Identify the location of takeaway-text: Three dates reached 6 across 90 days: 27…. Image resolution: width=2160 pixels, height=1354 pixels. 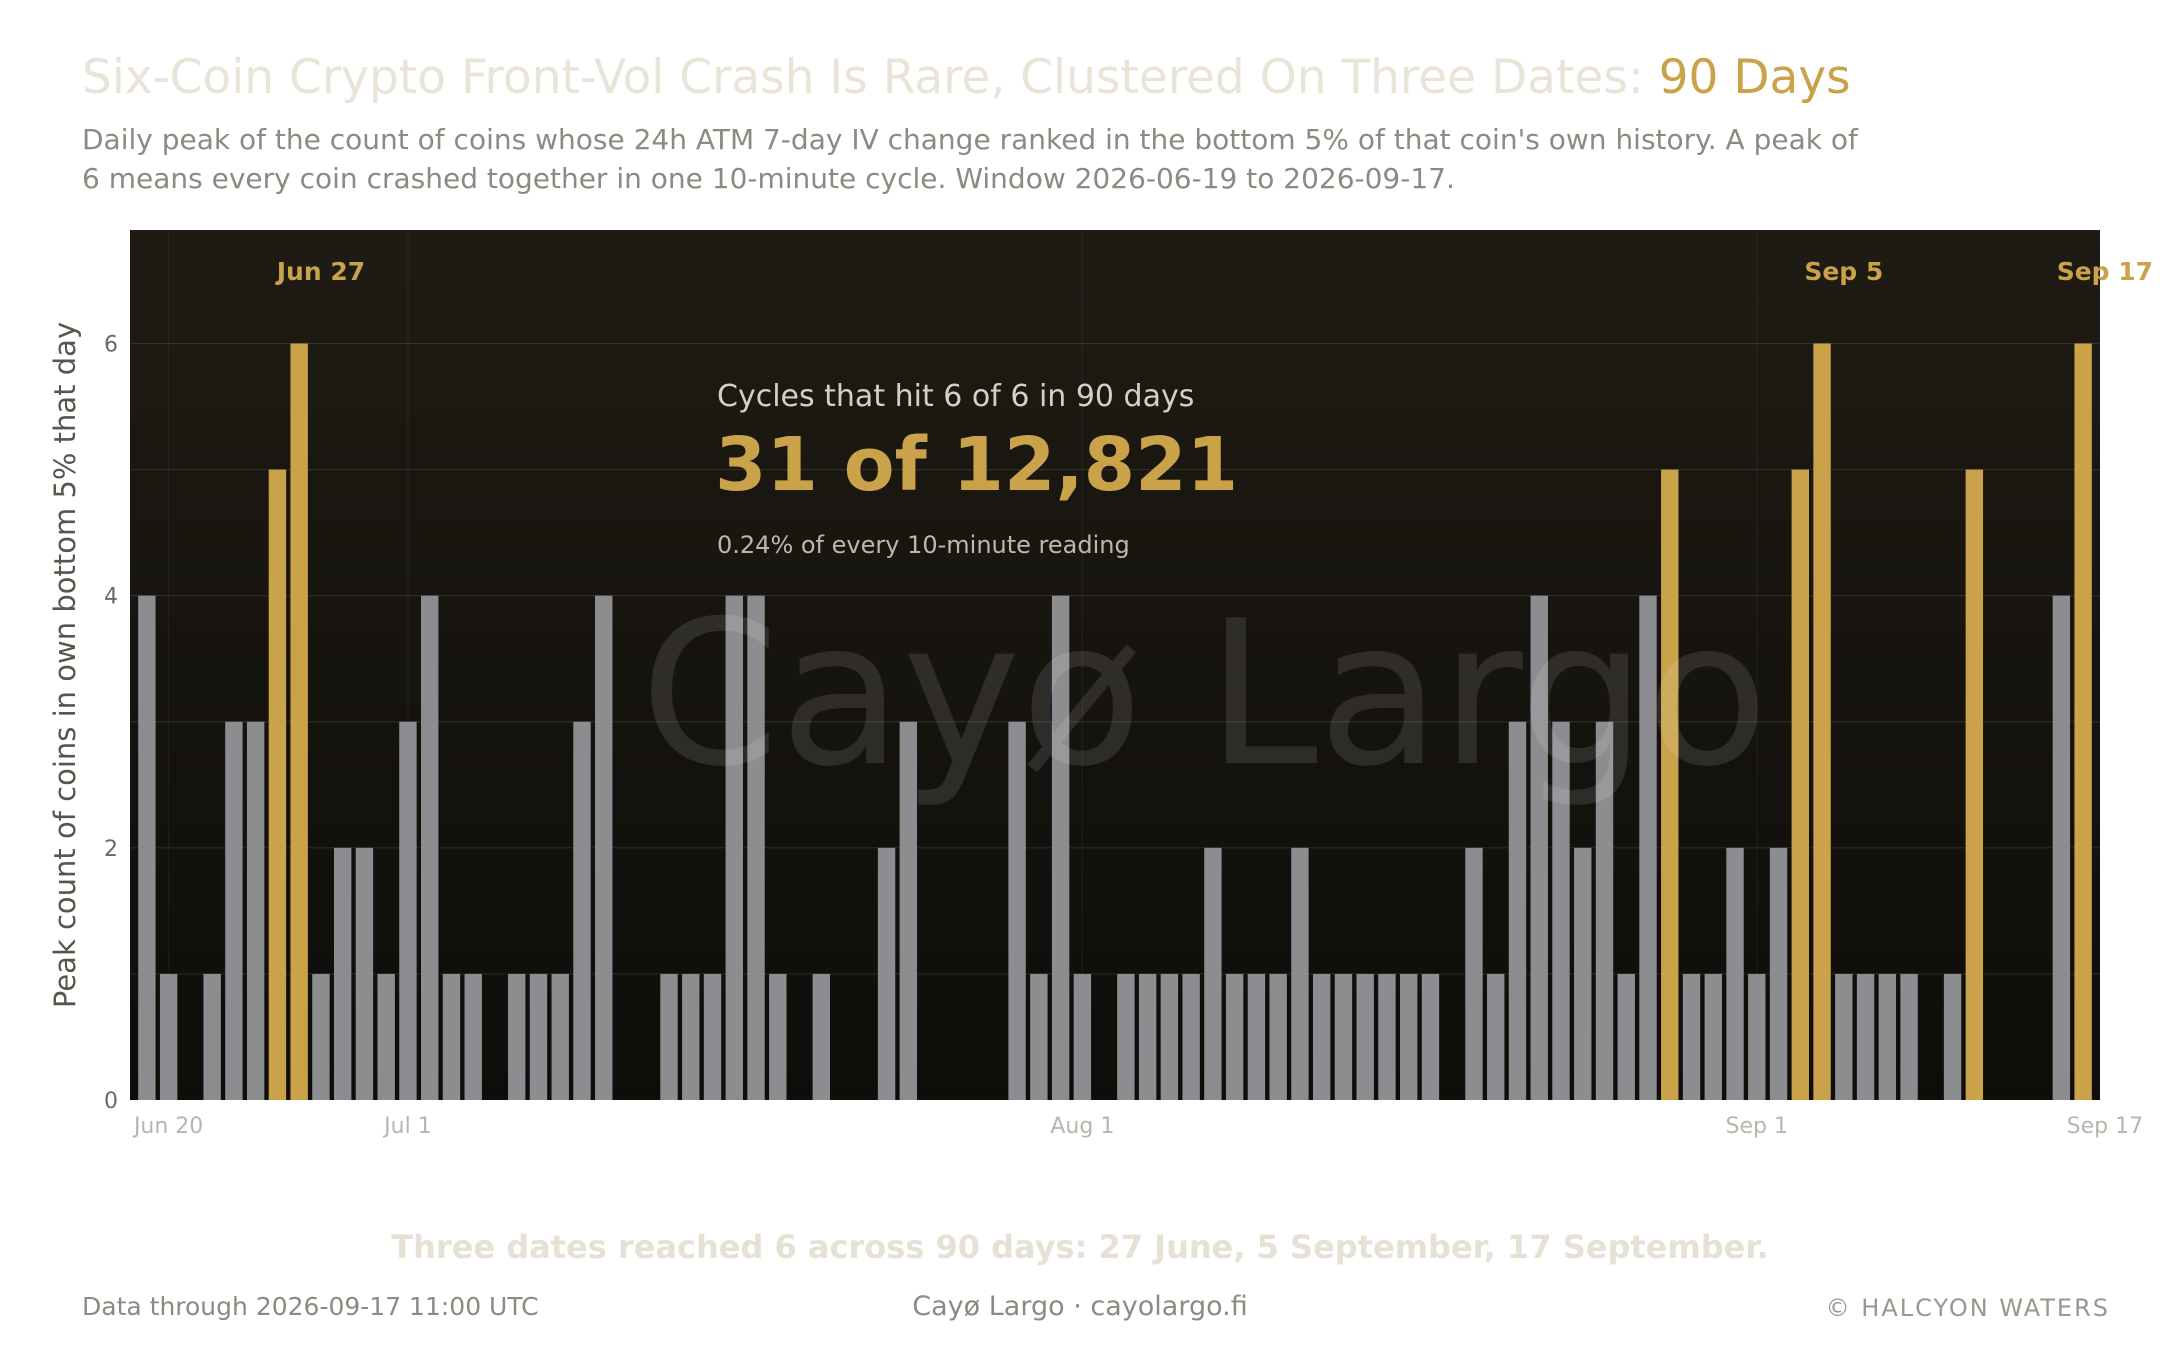
(1080, 1247).